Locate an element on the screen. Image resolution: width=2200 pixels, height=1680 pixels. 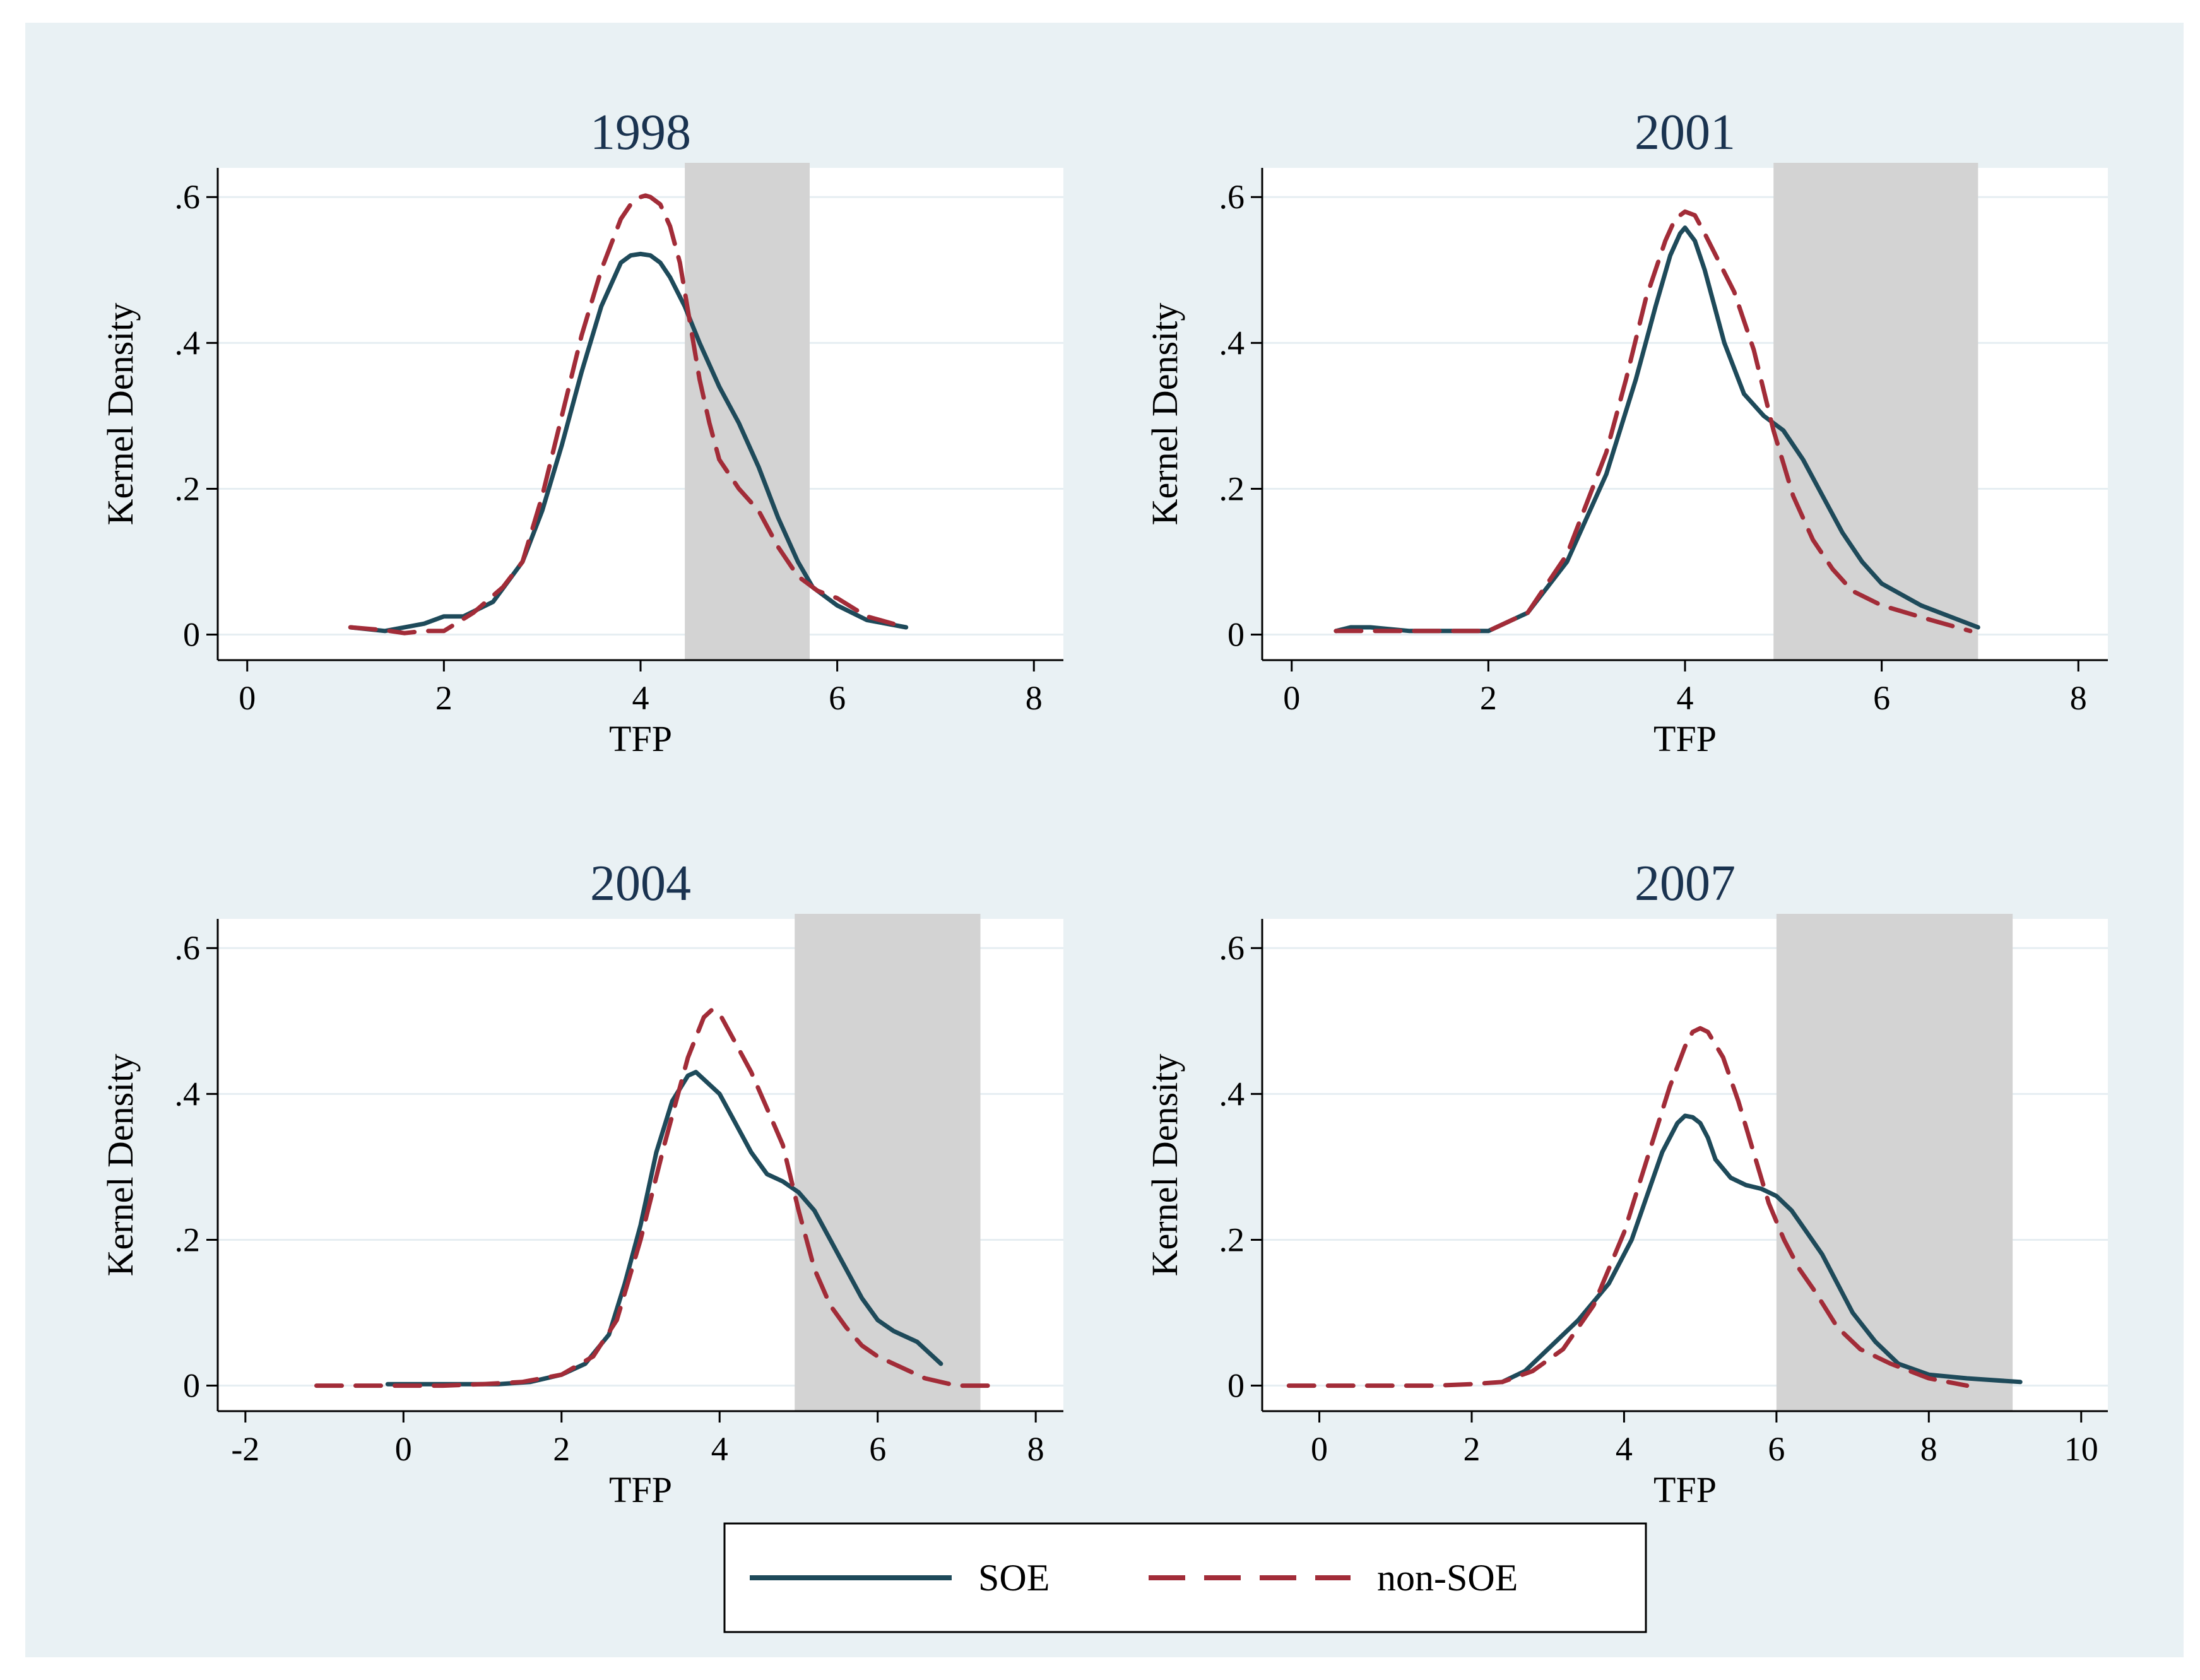
x-tick-label-10: 10 is located at coordinates (2081, 1449).